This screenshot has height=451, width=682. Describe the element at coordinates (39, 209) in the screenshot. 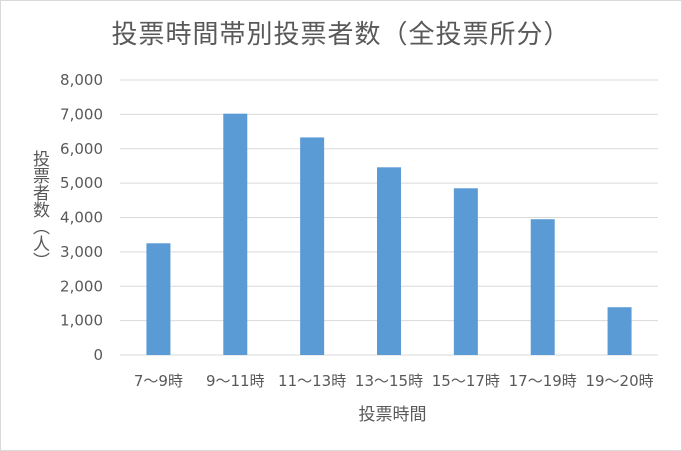

I see `y-axis-label: 投票者数（人）` at that location.